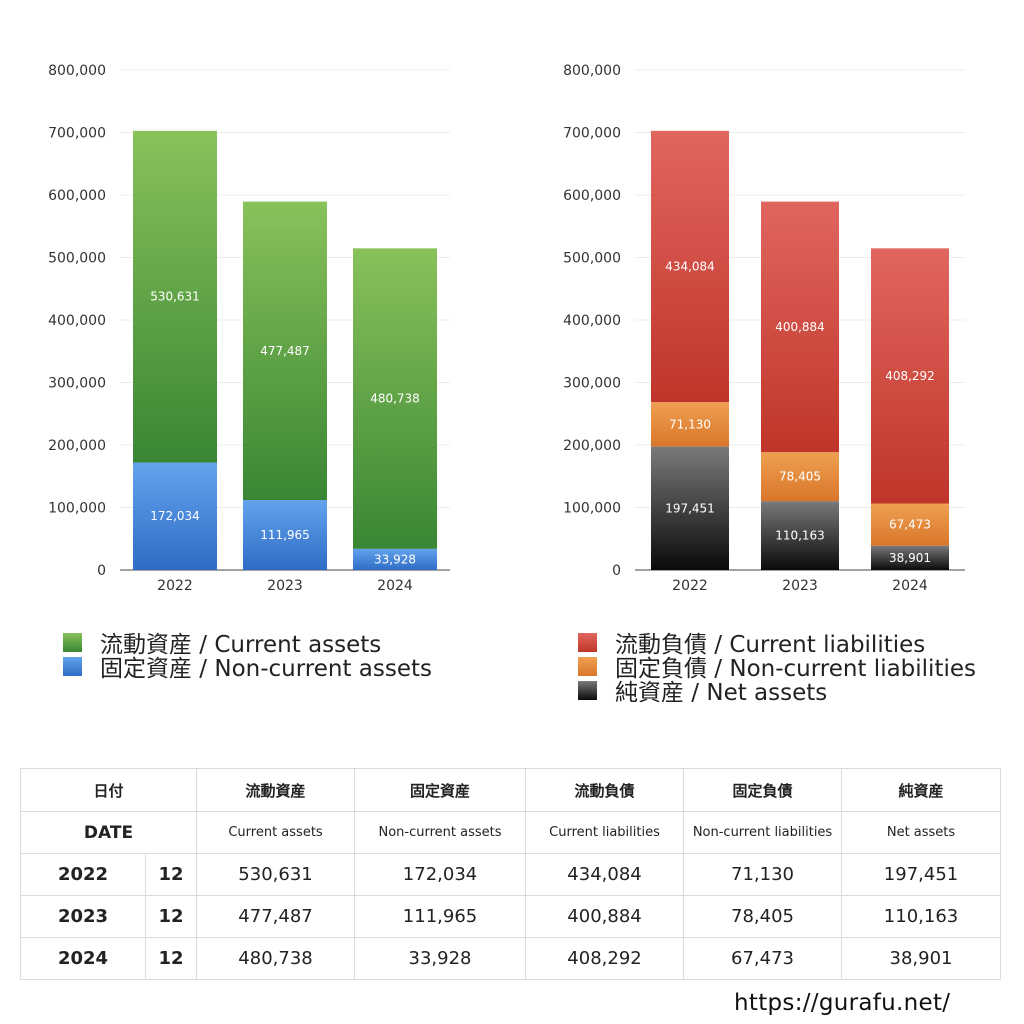 This screenshot has width=1024, height=1024. I want to click on data-label: 111,965, so click(285, 535).